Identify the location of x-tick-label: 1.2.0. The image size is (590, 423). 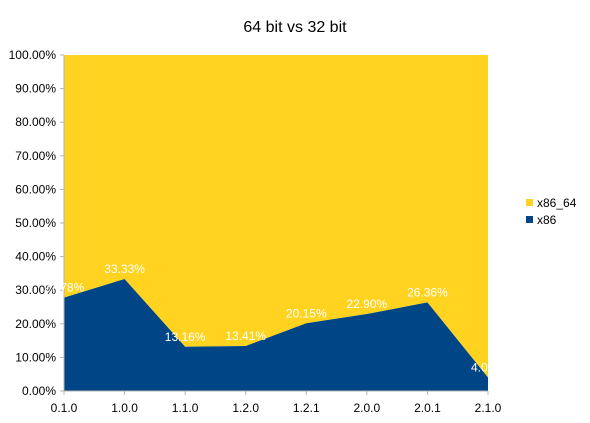
(245, 408).